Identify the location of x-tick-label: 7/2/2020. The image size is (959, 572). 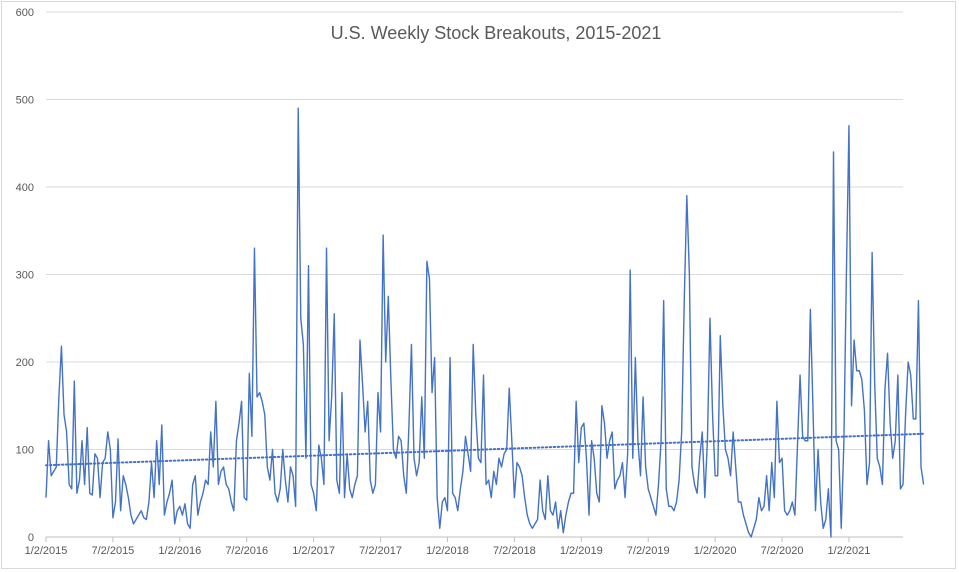
(782, 551).